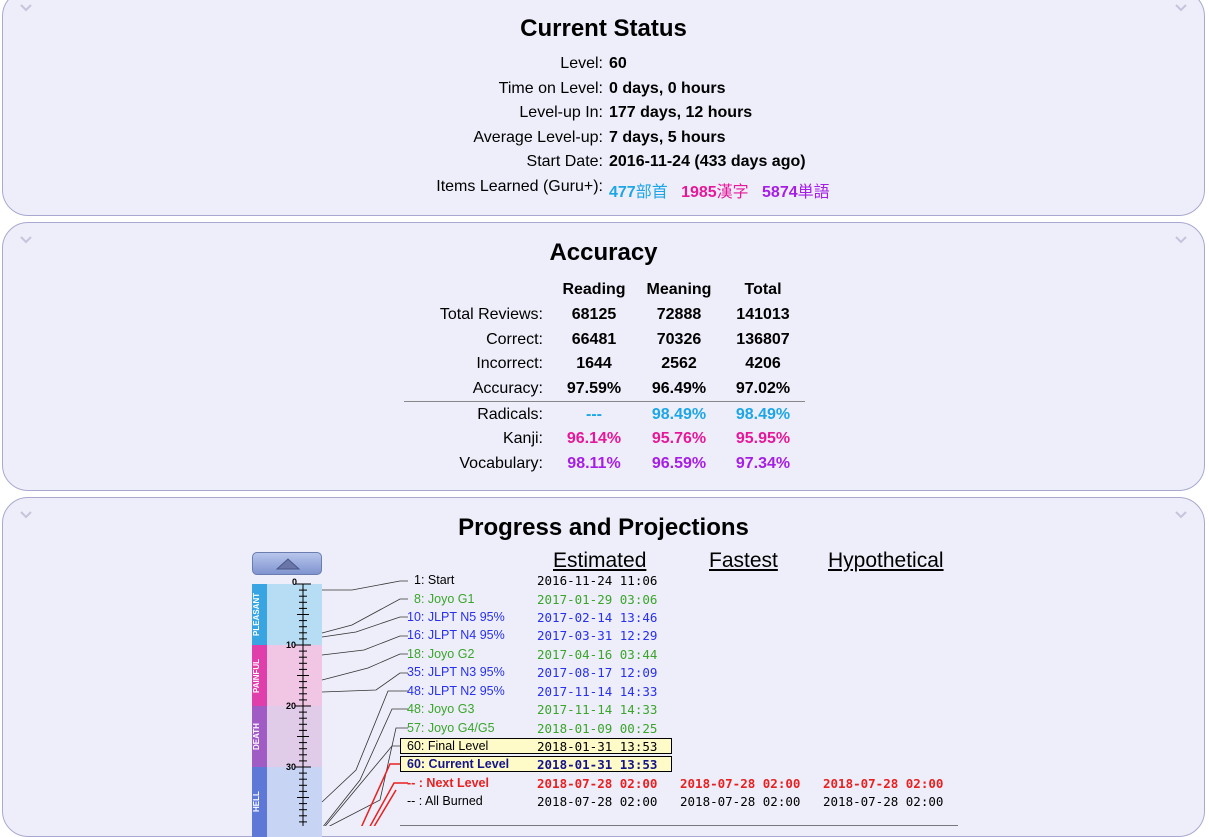  I want to click on vocabulary-label: Vocabulary:, so click(501, 463).